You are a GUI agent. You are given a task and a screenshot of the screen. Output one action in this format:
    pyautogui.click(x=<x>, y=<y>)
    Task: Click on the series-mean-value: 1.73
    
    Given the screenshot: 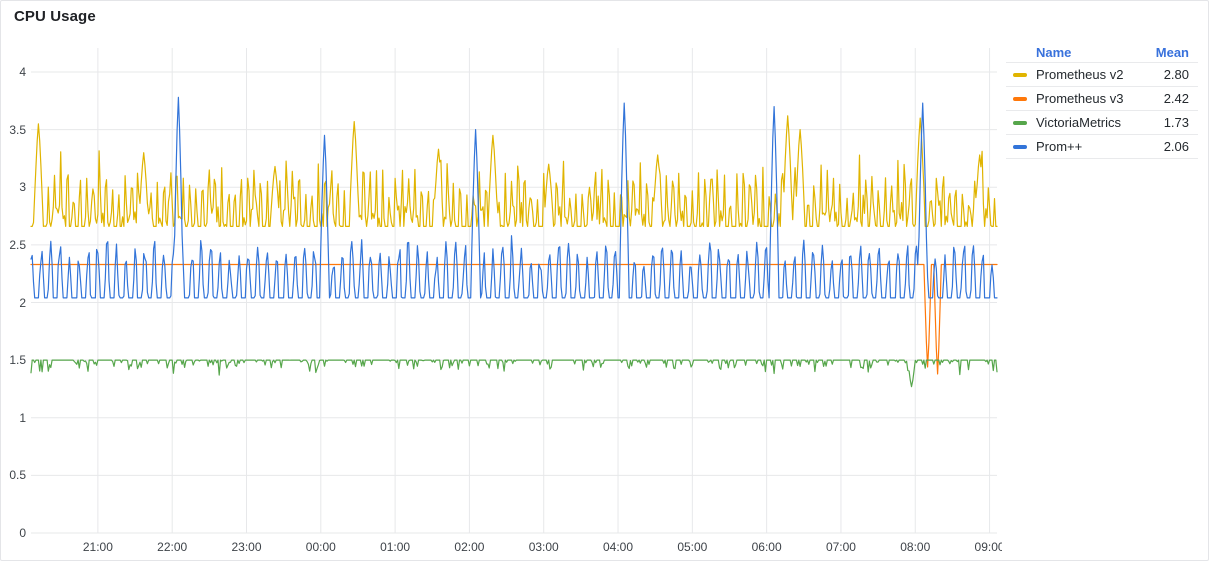 What is the action you would take?
    pyautogui.click(x=1176, y=122)
    